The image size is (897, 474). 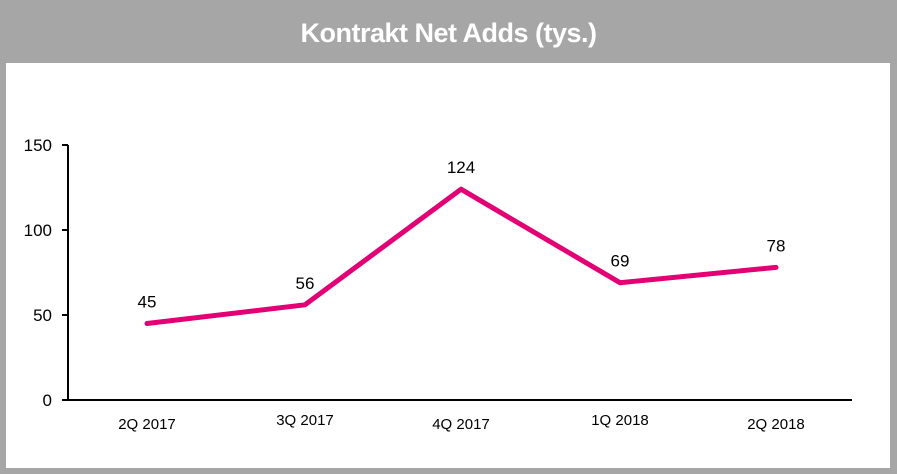 I want to click on y-tick-label: 100, so click(x=38, y=230).